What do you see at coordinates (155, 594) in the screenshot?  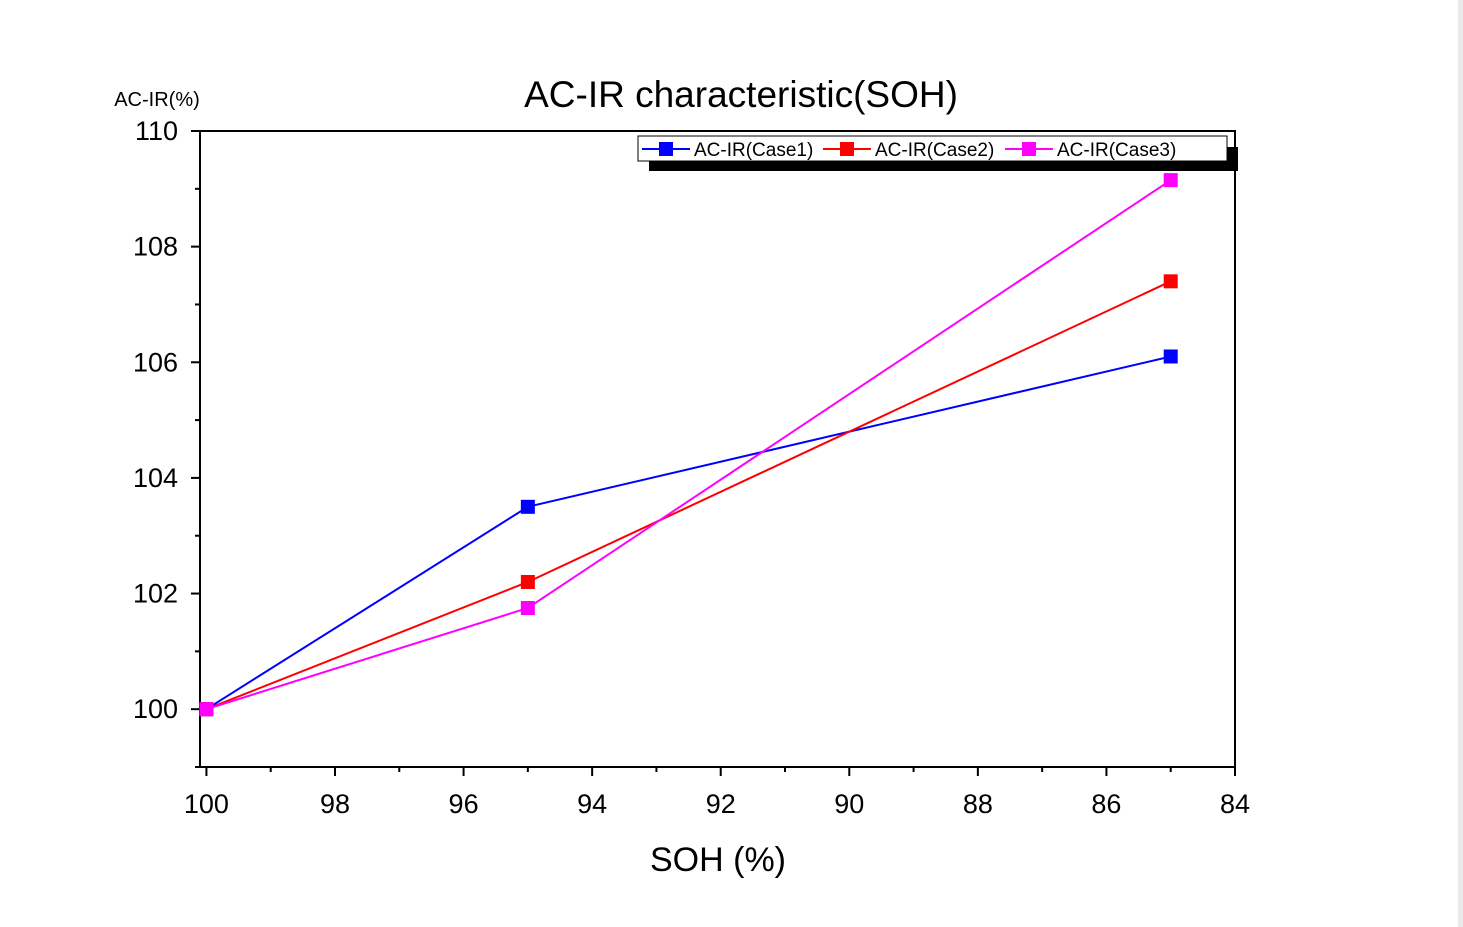 I see `y-tick-label: 102` at bounding box center [155, 594].